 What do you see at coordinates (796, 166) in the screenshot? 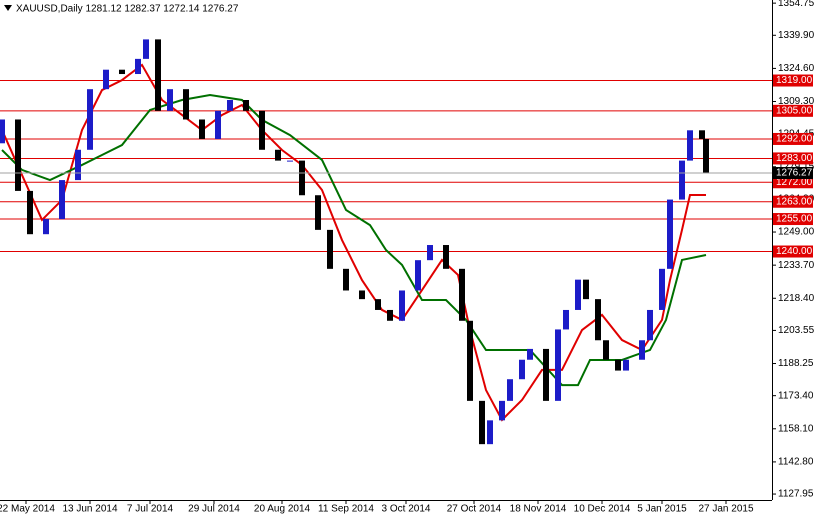
I see `y-tick-label: 1279.15` at bounding box center [796, 166].